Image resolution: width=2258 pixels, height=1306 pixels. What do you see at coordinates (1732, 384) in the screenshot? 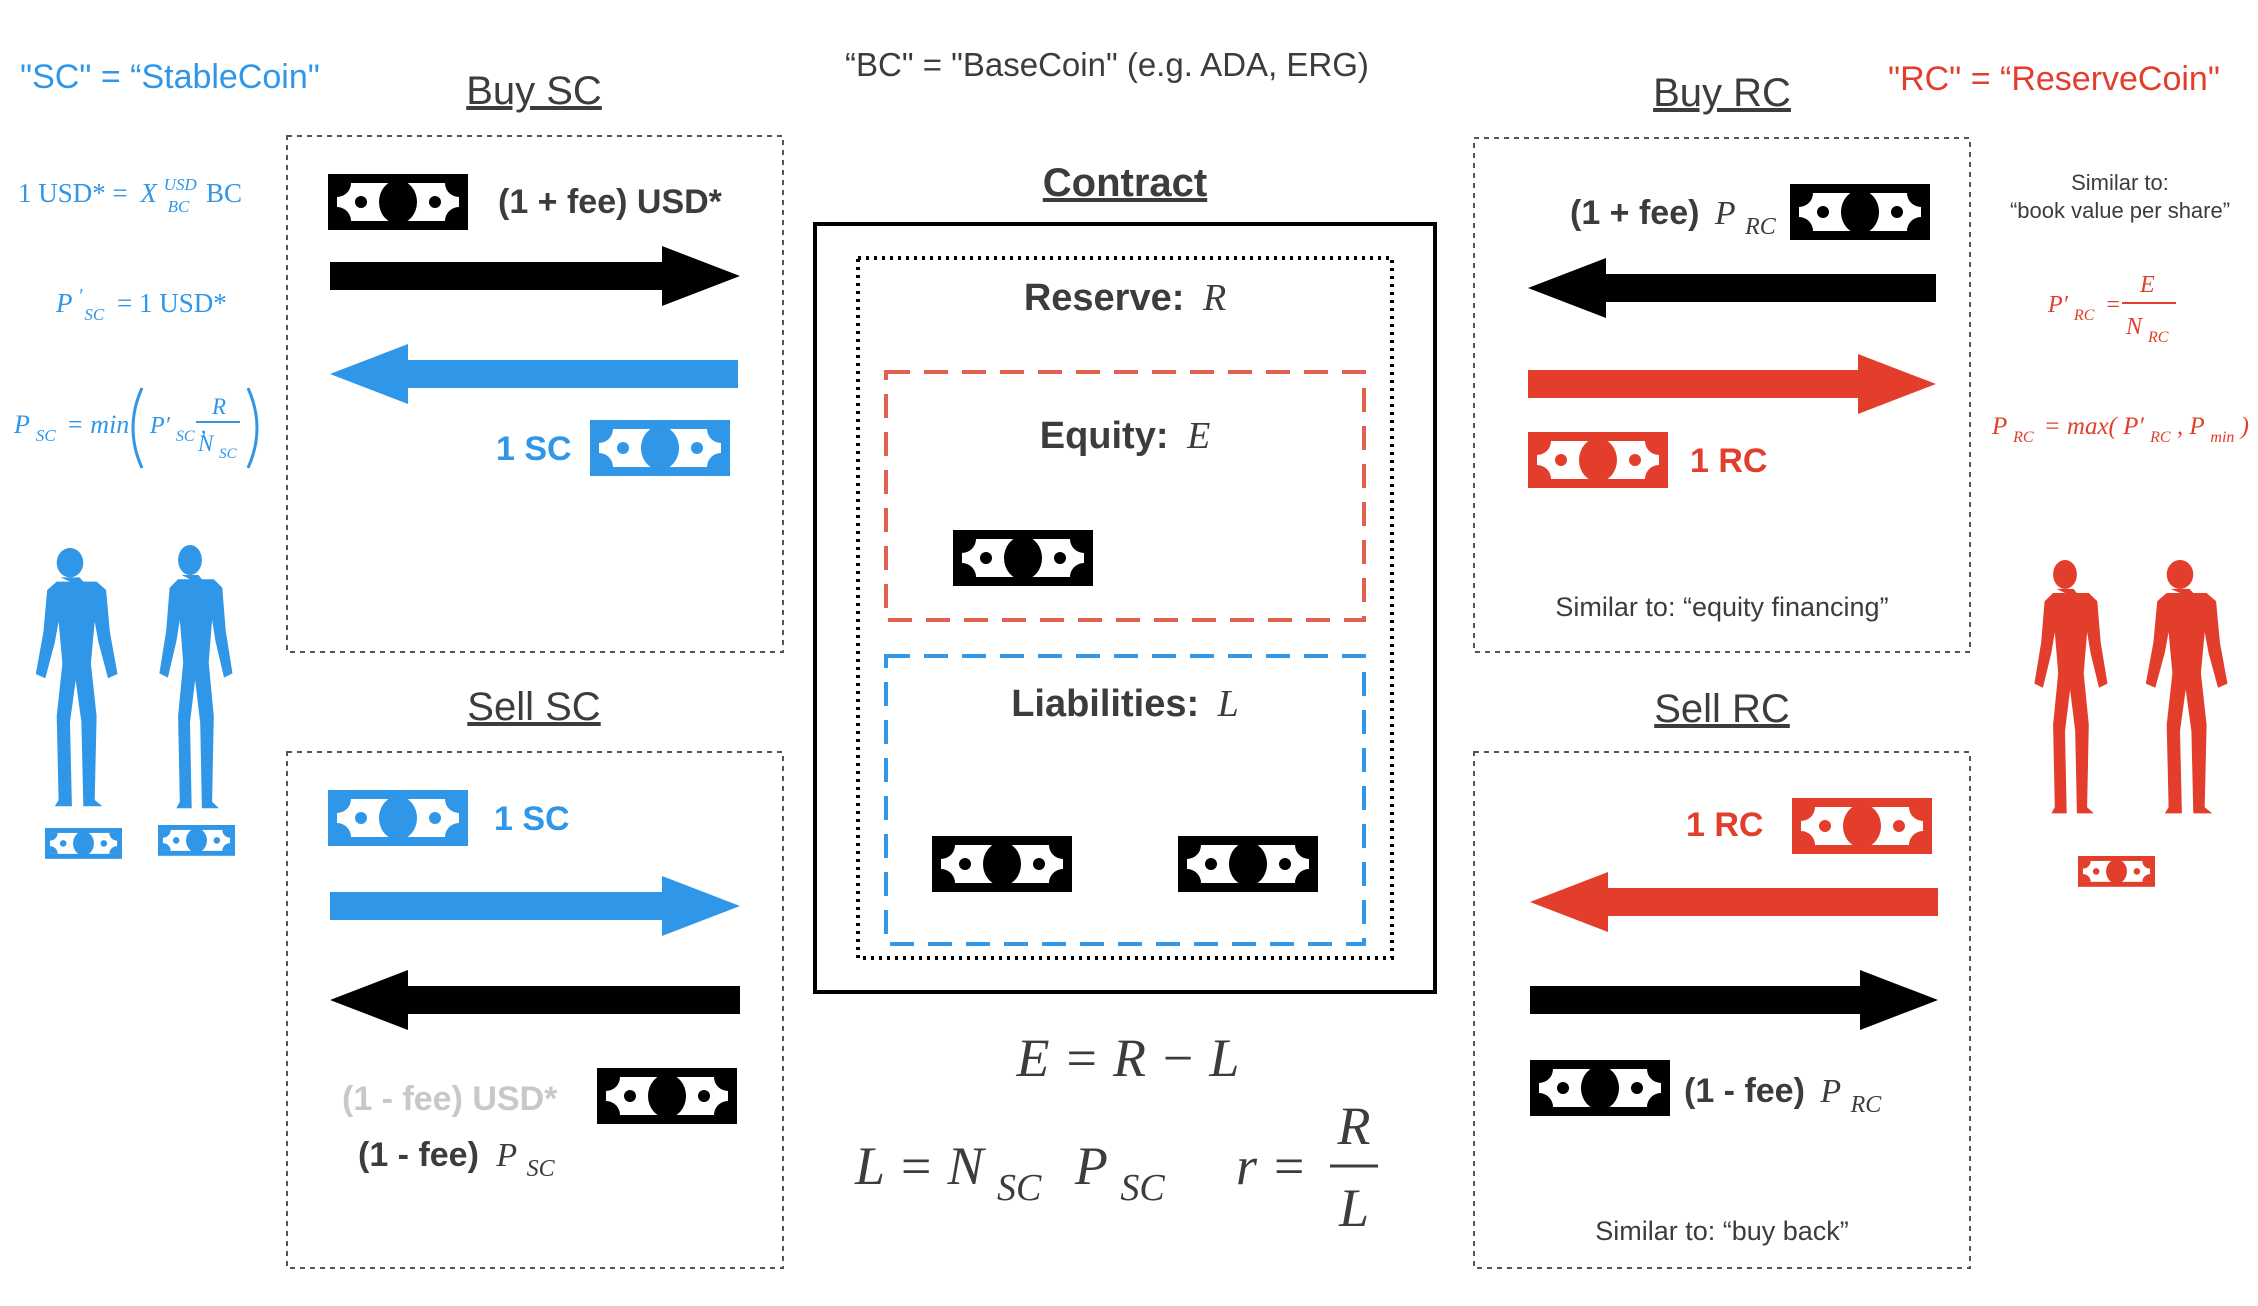
I see `buy-rc-receive-arrow` at bounding box center [1732, 384].